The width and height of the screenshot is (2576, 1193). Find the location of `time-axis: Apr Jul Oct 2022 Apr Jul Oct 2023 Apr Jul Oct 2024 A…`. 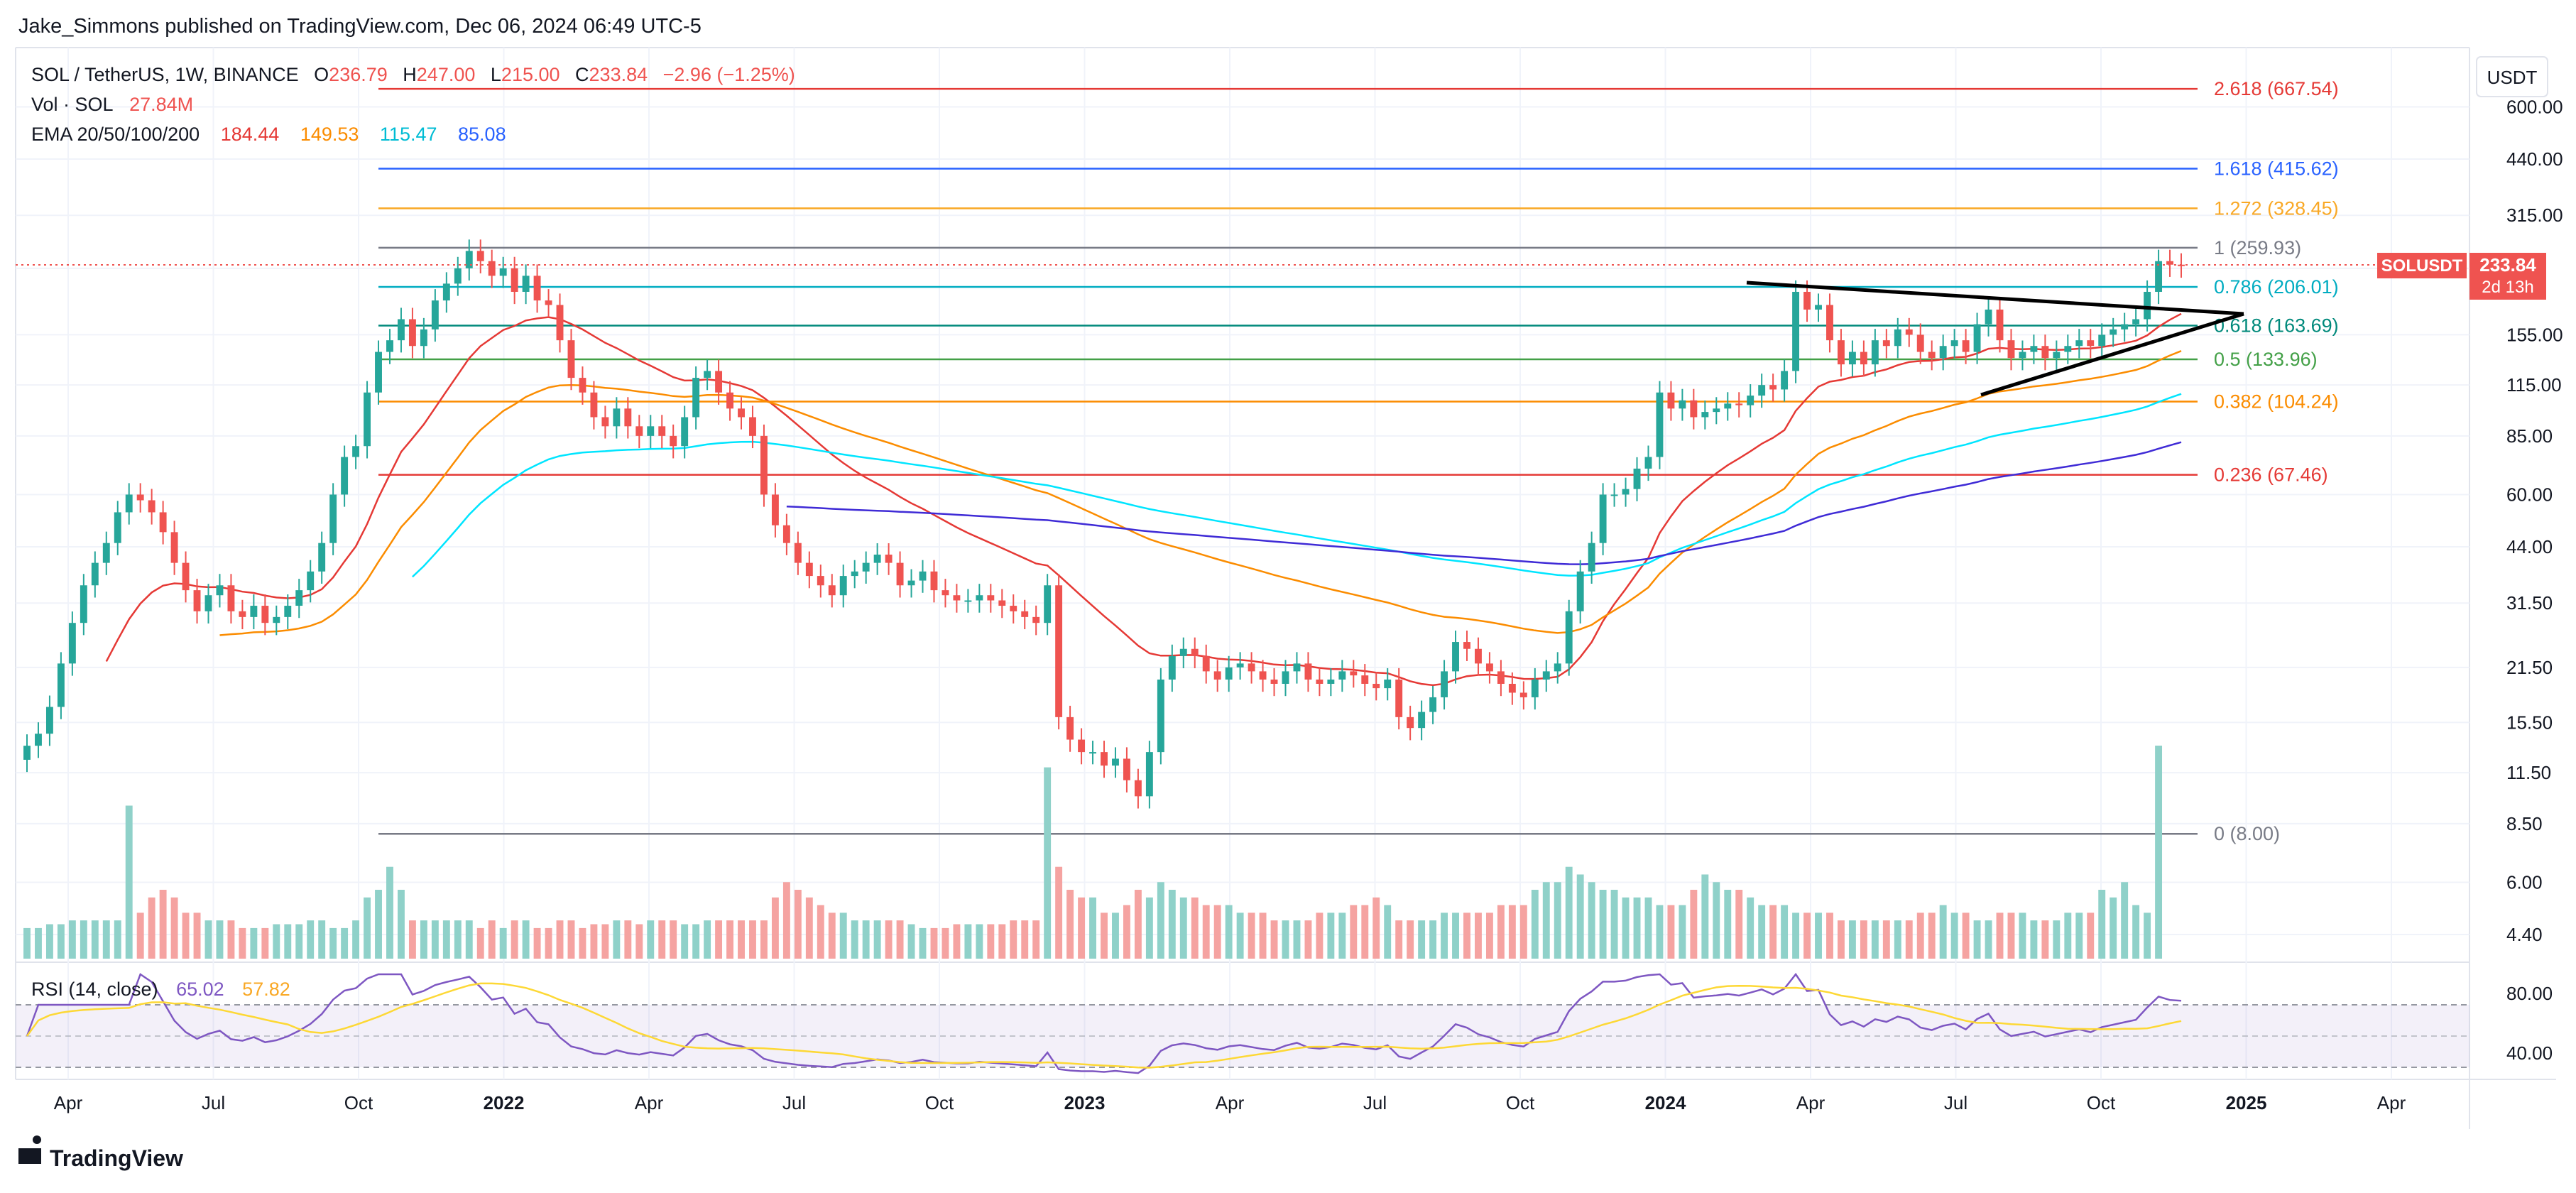

time-axis: Apr Jul Oct 2022 Apr Jul Oct 2023 Apr Jul Oct 2024 A… is located at coordinates (1230, 1102).